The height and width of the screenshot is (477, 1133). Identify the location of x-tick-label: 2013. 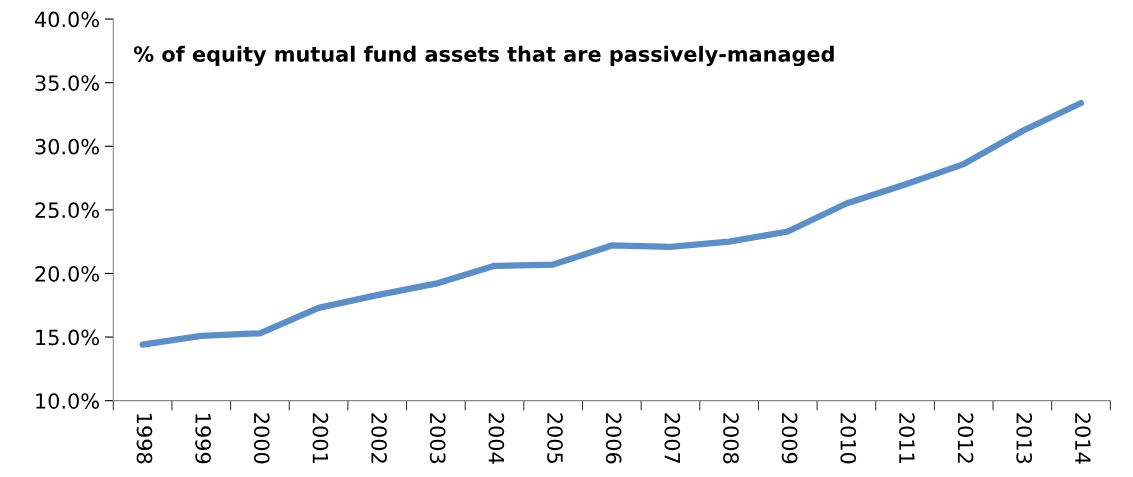
(1024, 438).